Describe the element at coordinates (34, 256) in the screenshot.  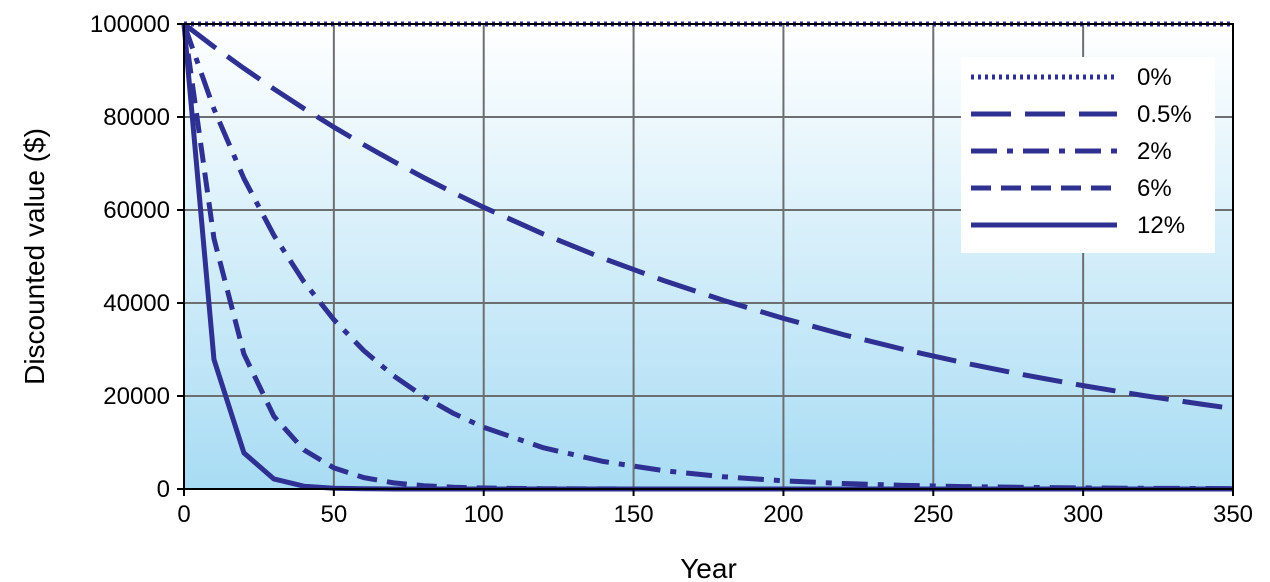
I see `y-axis-title: Discounted value ($)` at that location.